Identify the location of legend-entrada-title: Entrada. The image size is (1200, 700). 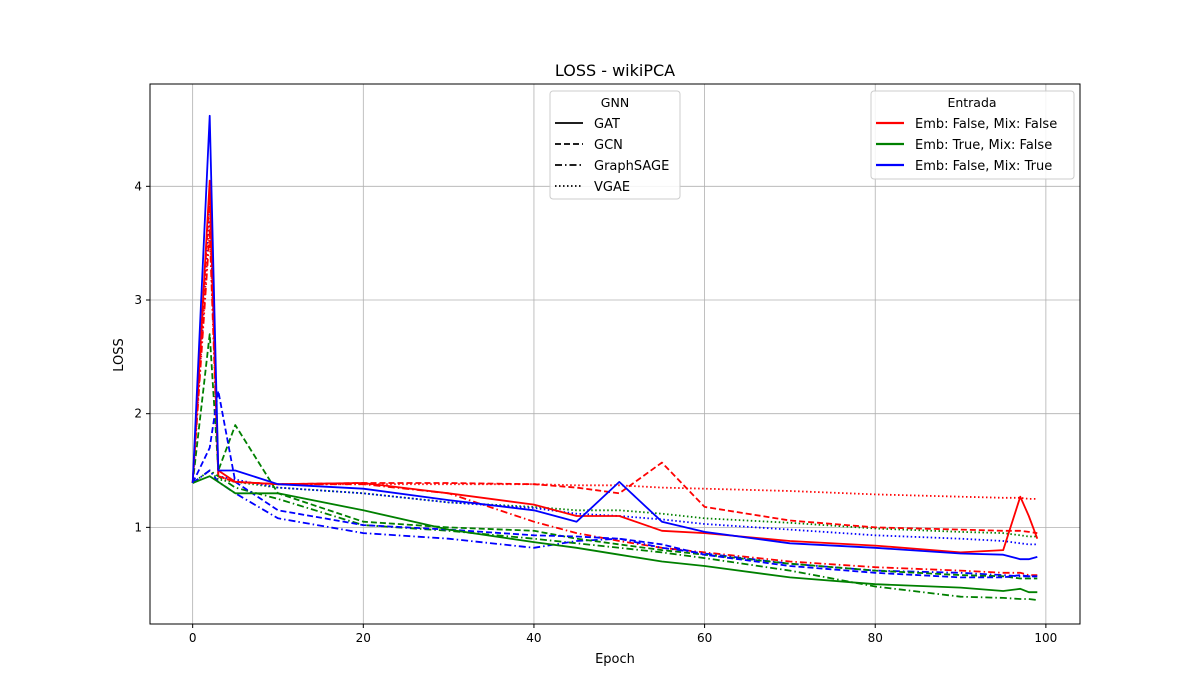
(971, 102).